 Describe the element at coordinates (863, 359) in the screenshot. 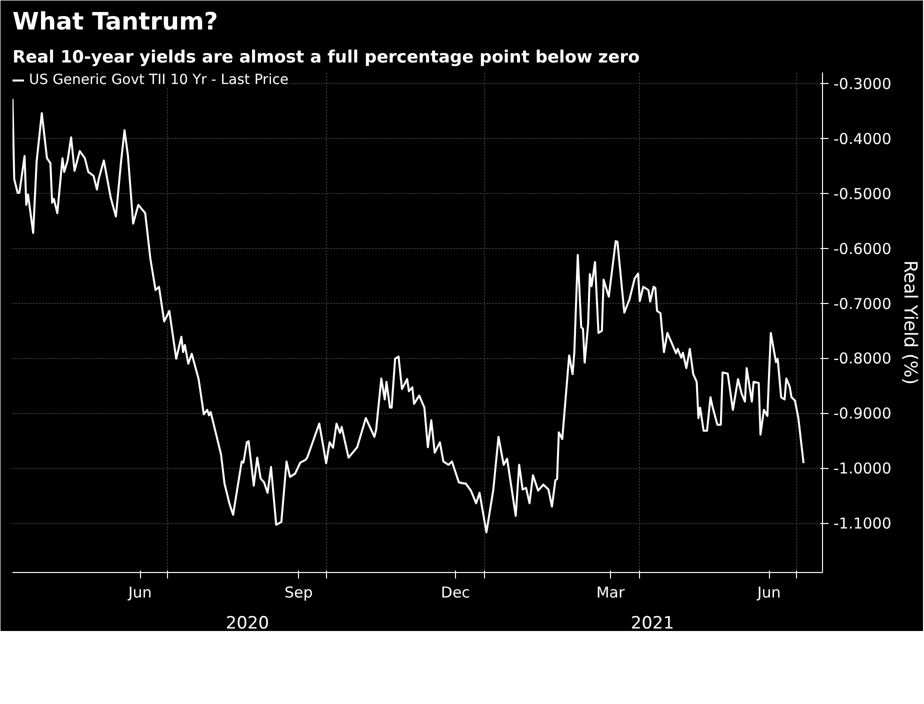

I see `y-tick-label: -0.8000` at that location.